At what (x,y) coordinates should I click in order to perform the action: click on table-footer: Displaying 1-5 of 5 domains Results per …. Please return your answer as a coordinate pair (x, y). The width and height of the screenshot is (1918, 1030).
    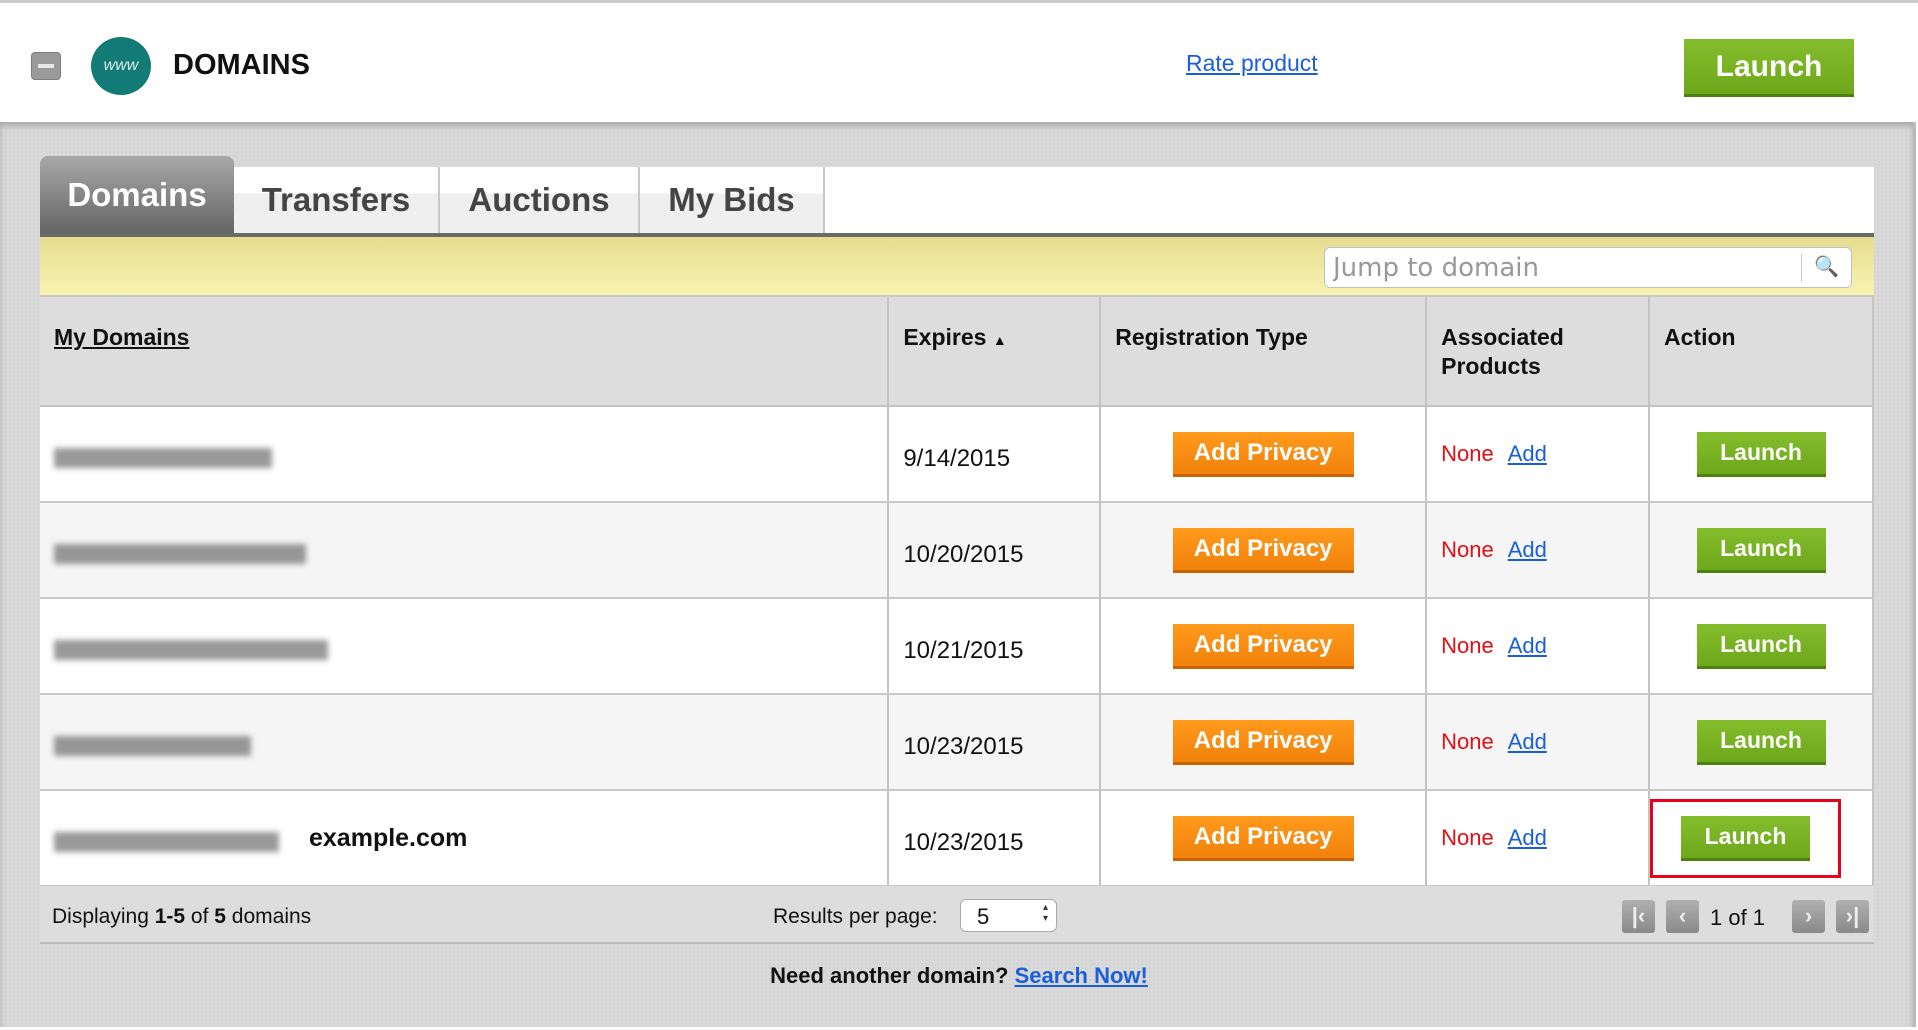
    Looking at the image, I should click on (957, 915).